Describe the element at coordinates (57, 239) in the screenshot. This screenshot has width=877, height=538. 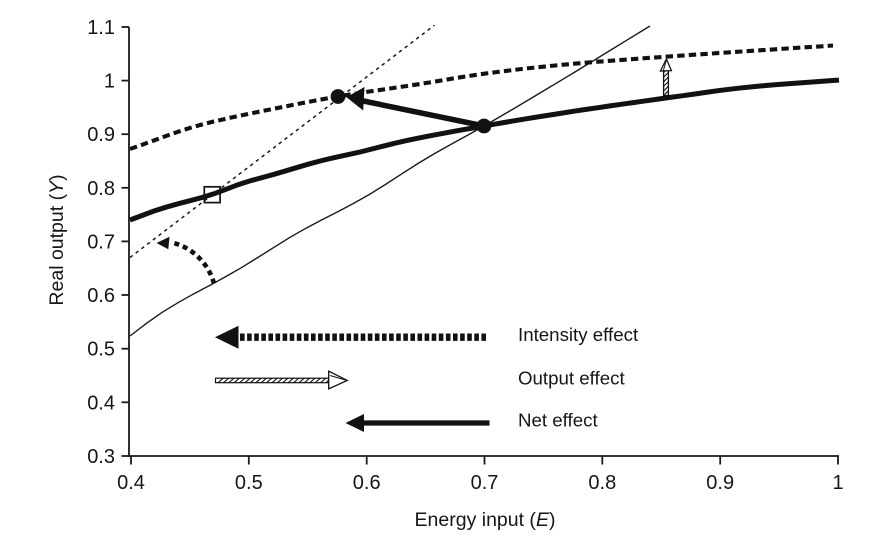
I see `svg-text: Real output (Y)` at that location.